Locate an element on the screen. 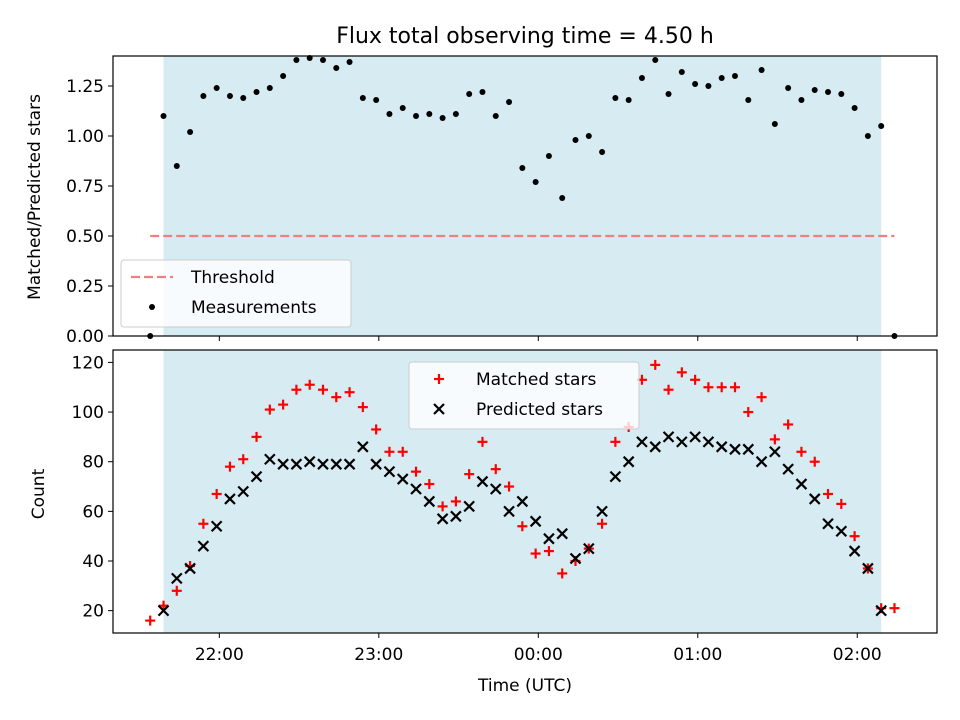 The image size is (960, 720). x-tick-label: 02:00 is located at coordinates (857, 655).